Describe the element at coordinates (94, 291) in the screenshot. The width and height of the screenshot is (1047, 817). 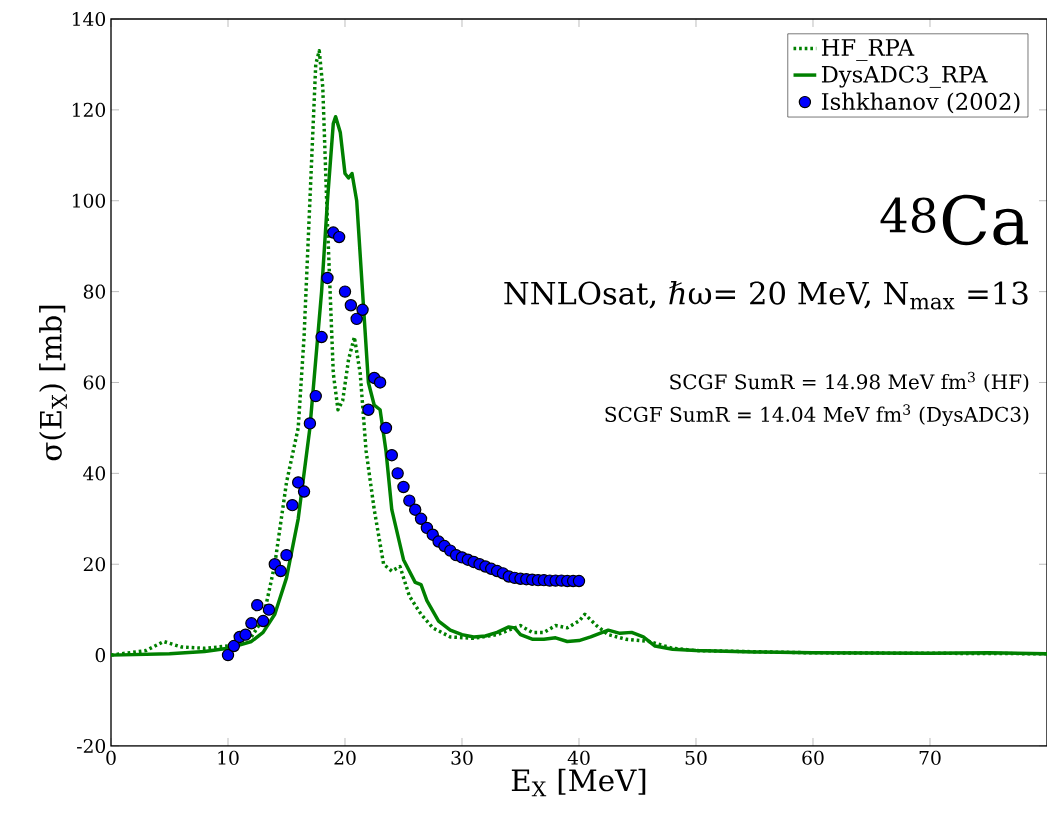
I see `y-tick-label: 80` at that location.